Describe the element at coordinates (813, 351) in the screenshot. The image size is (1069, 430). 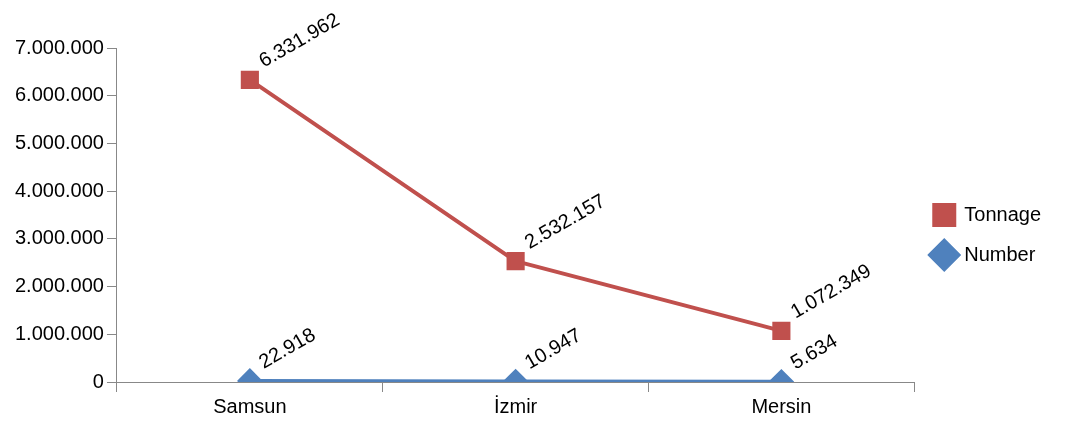
I see `data-label: 5.634` at that location.